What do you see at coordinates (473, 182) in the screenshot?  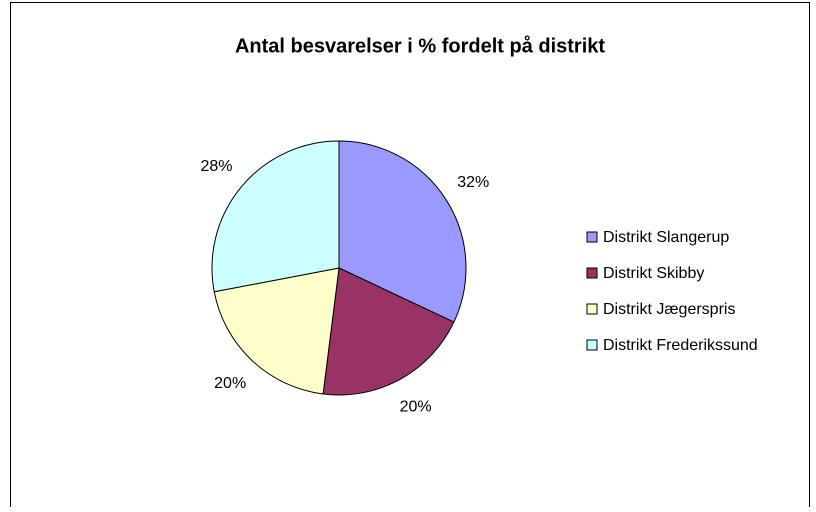 I see `data-label: 32%` at bounding box center [473, 182].